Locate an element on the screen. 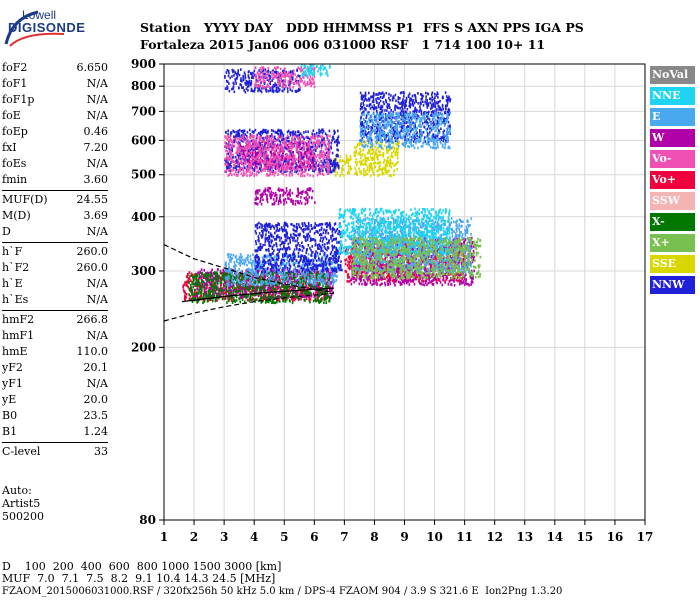 This screenshot has height=600, width=700. param-value: 6.650 is located at coordinates (92, 67).